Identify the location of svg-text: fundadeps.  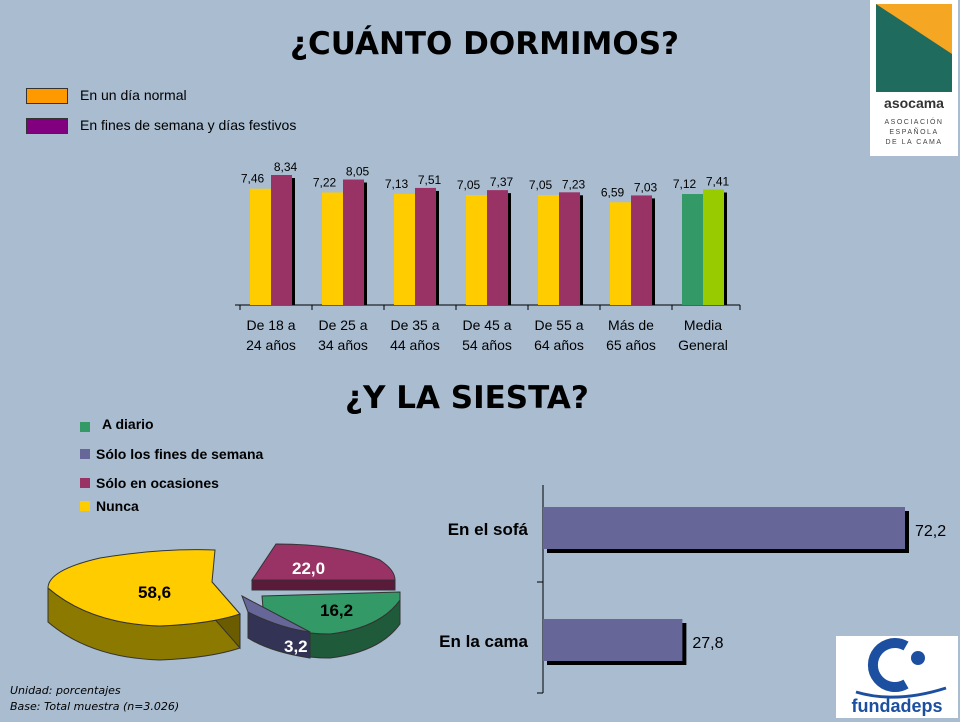
(896, 706).